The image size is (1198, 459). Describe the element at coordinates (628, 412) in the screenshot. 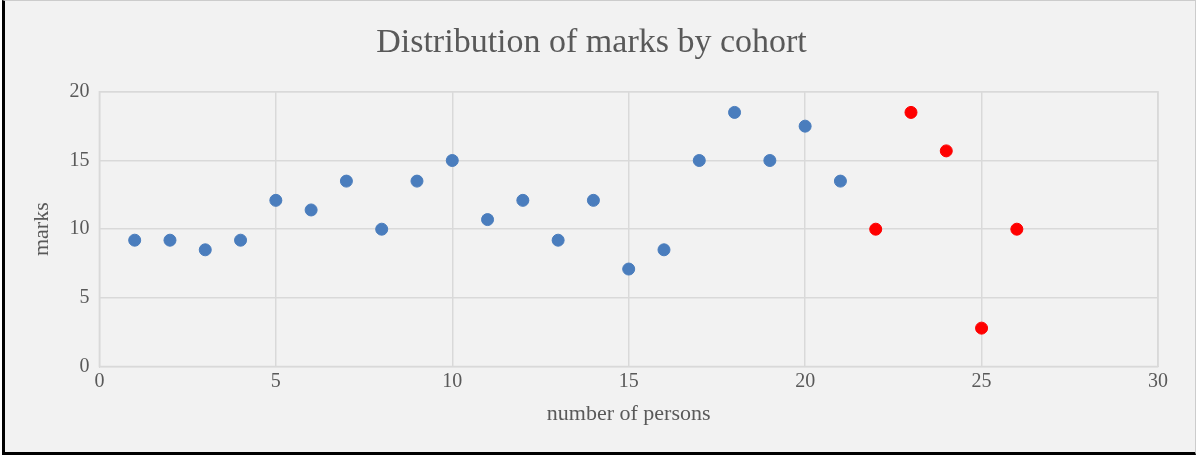

I see `x-axis-title: number of persons` at that location.